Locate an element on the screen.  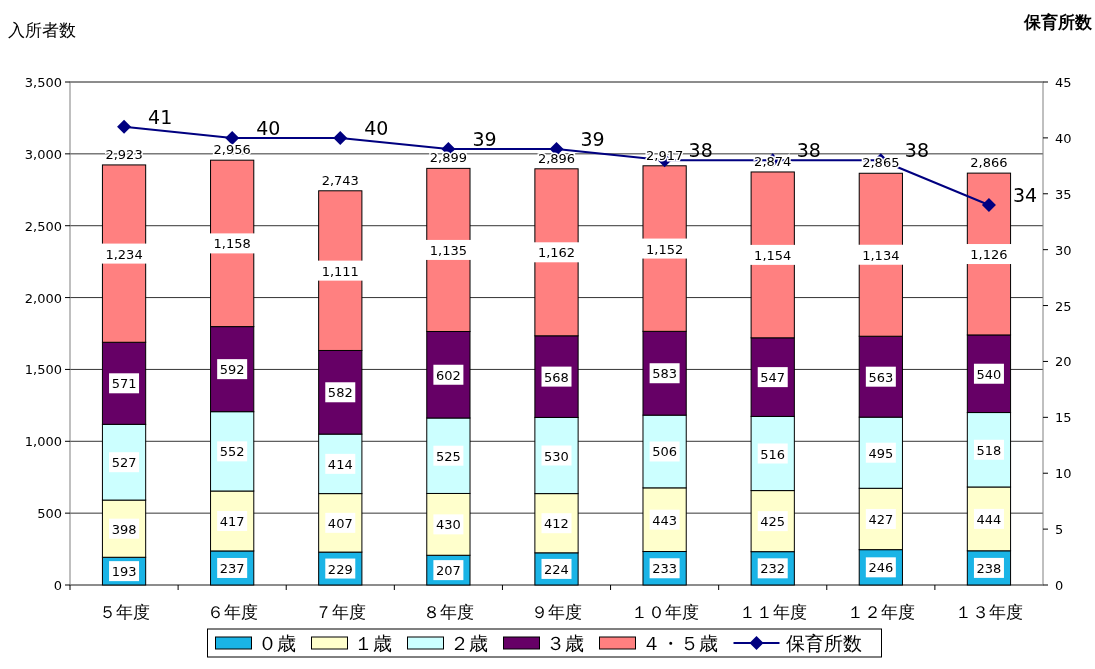
data-label: 516 is located at coordinates (773, 454).